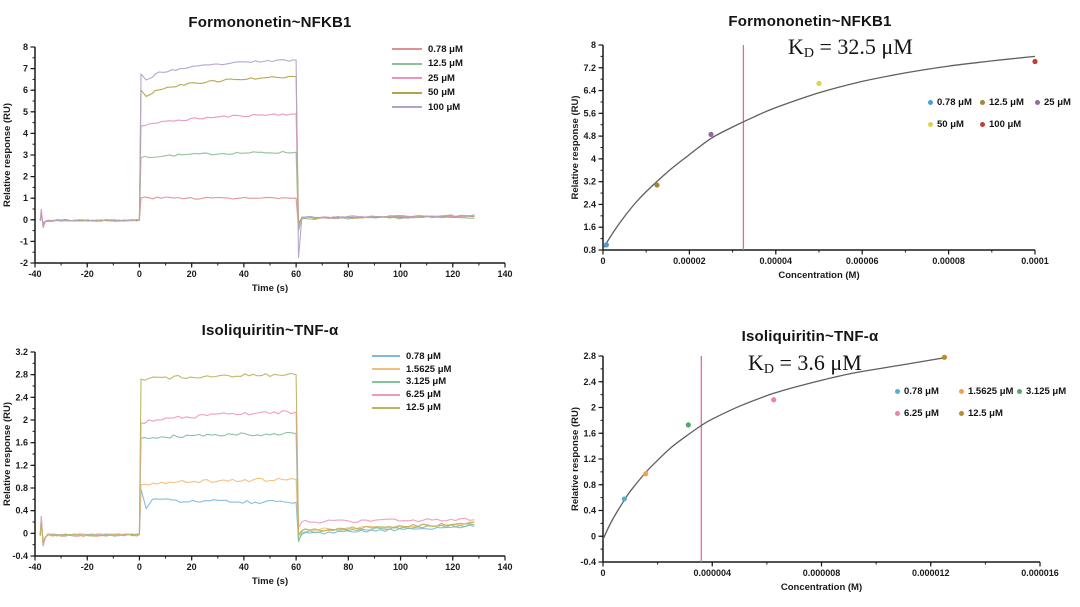  Describe the element at coordinates (820, 362) in the screenshot. I see `kd-value: = 3.6 μM` at that location.